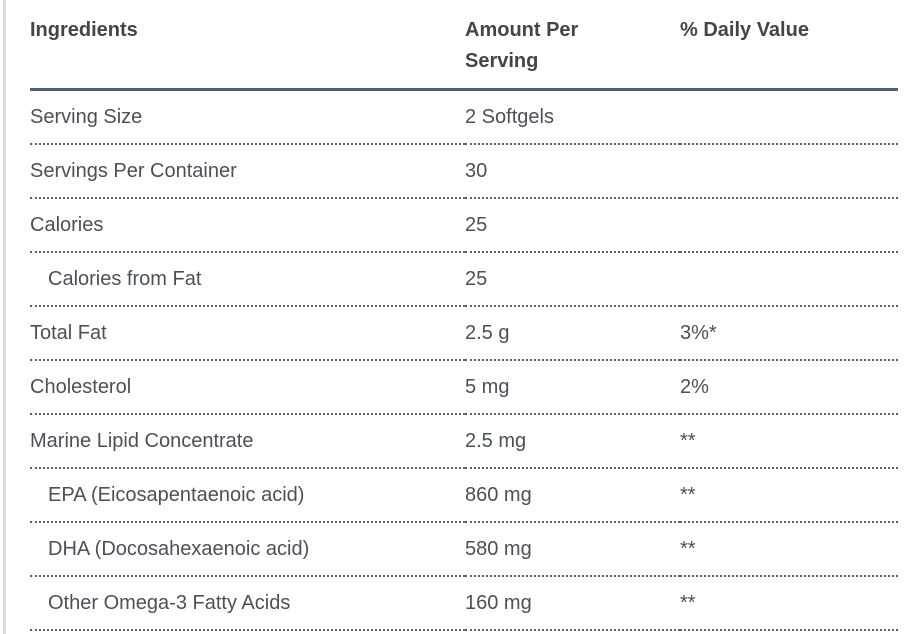 The image size is (908, 634). What do you see at coordinates (789, 387) in the screenshot?
I see `daily-value-cell: 2%` at bounding box center [789, 387].